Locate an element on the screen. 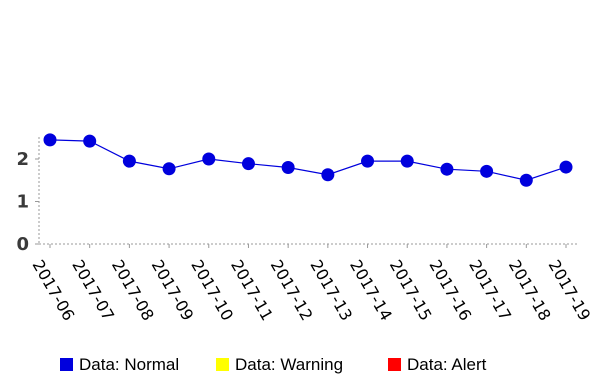 Image resolution: width=602 pixels, height=381 pixels. legend: Data: Normal Data: Warning Data: Alert is located at coordinates (273, 364).